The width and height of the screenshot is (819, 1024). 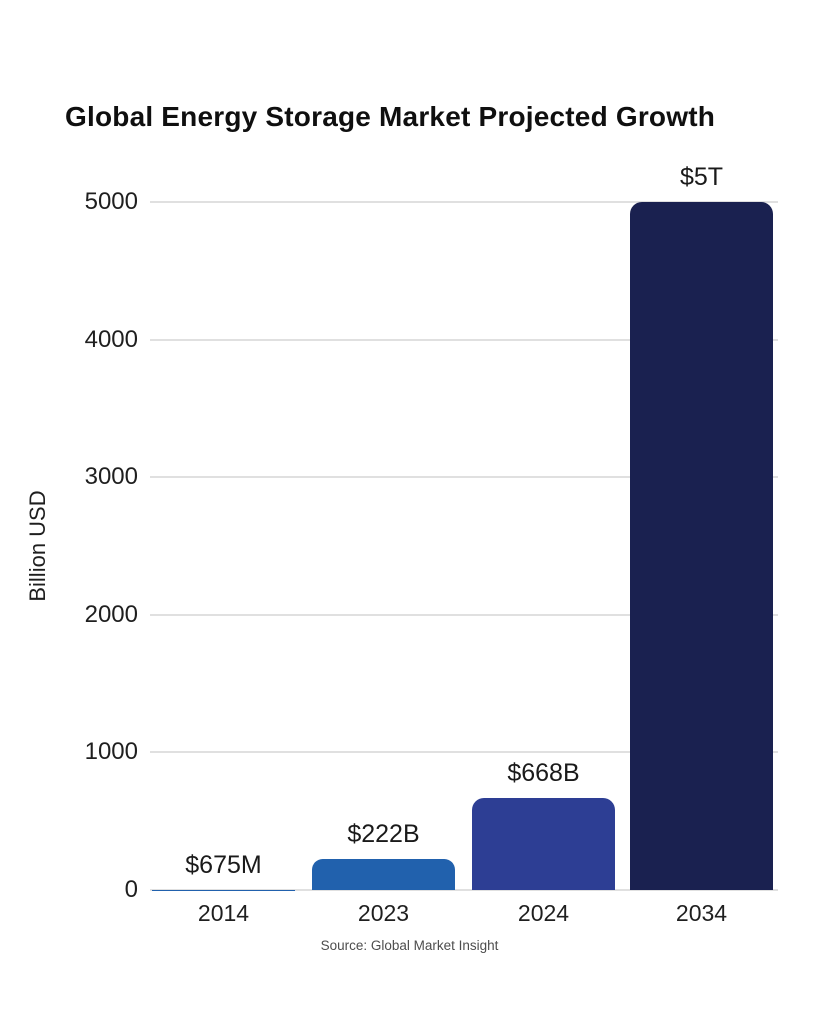 What do you see at coordinates (111, 339) in the screenshot?
I see `y-tick-label-4000: 4000` at bounding box center [111, 339].